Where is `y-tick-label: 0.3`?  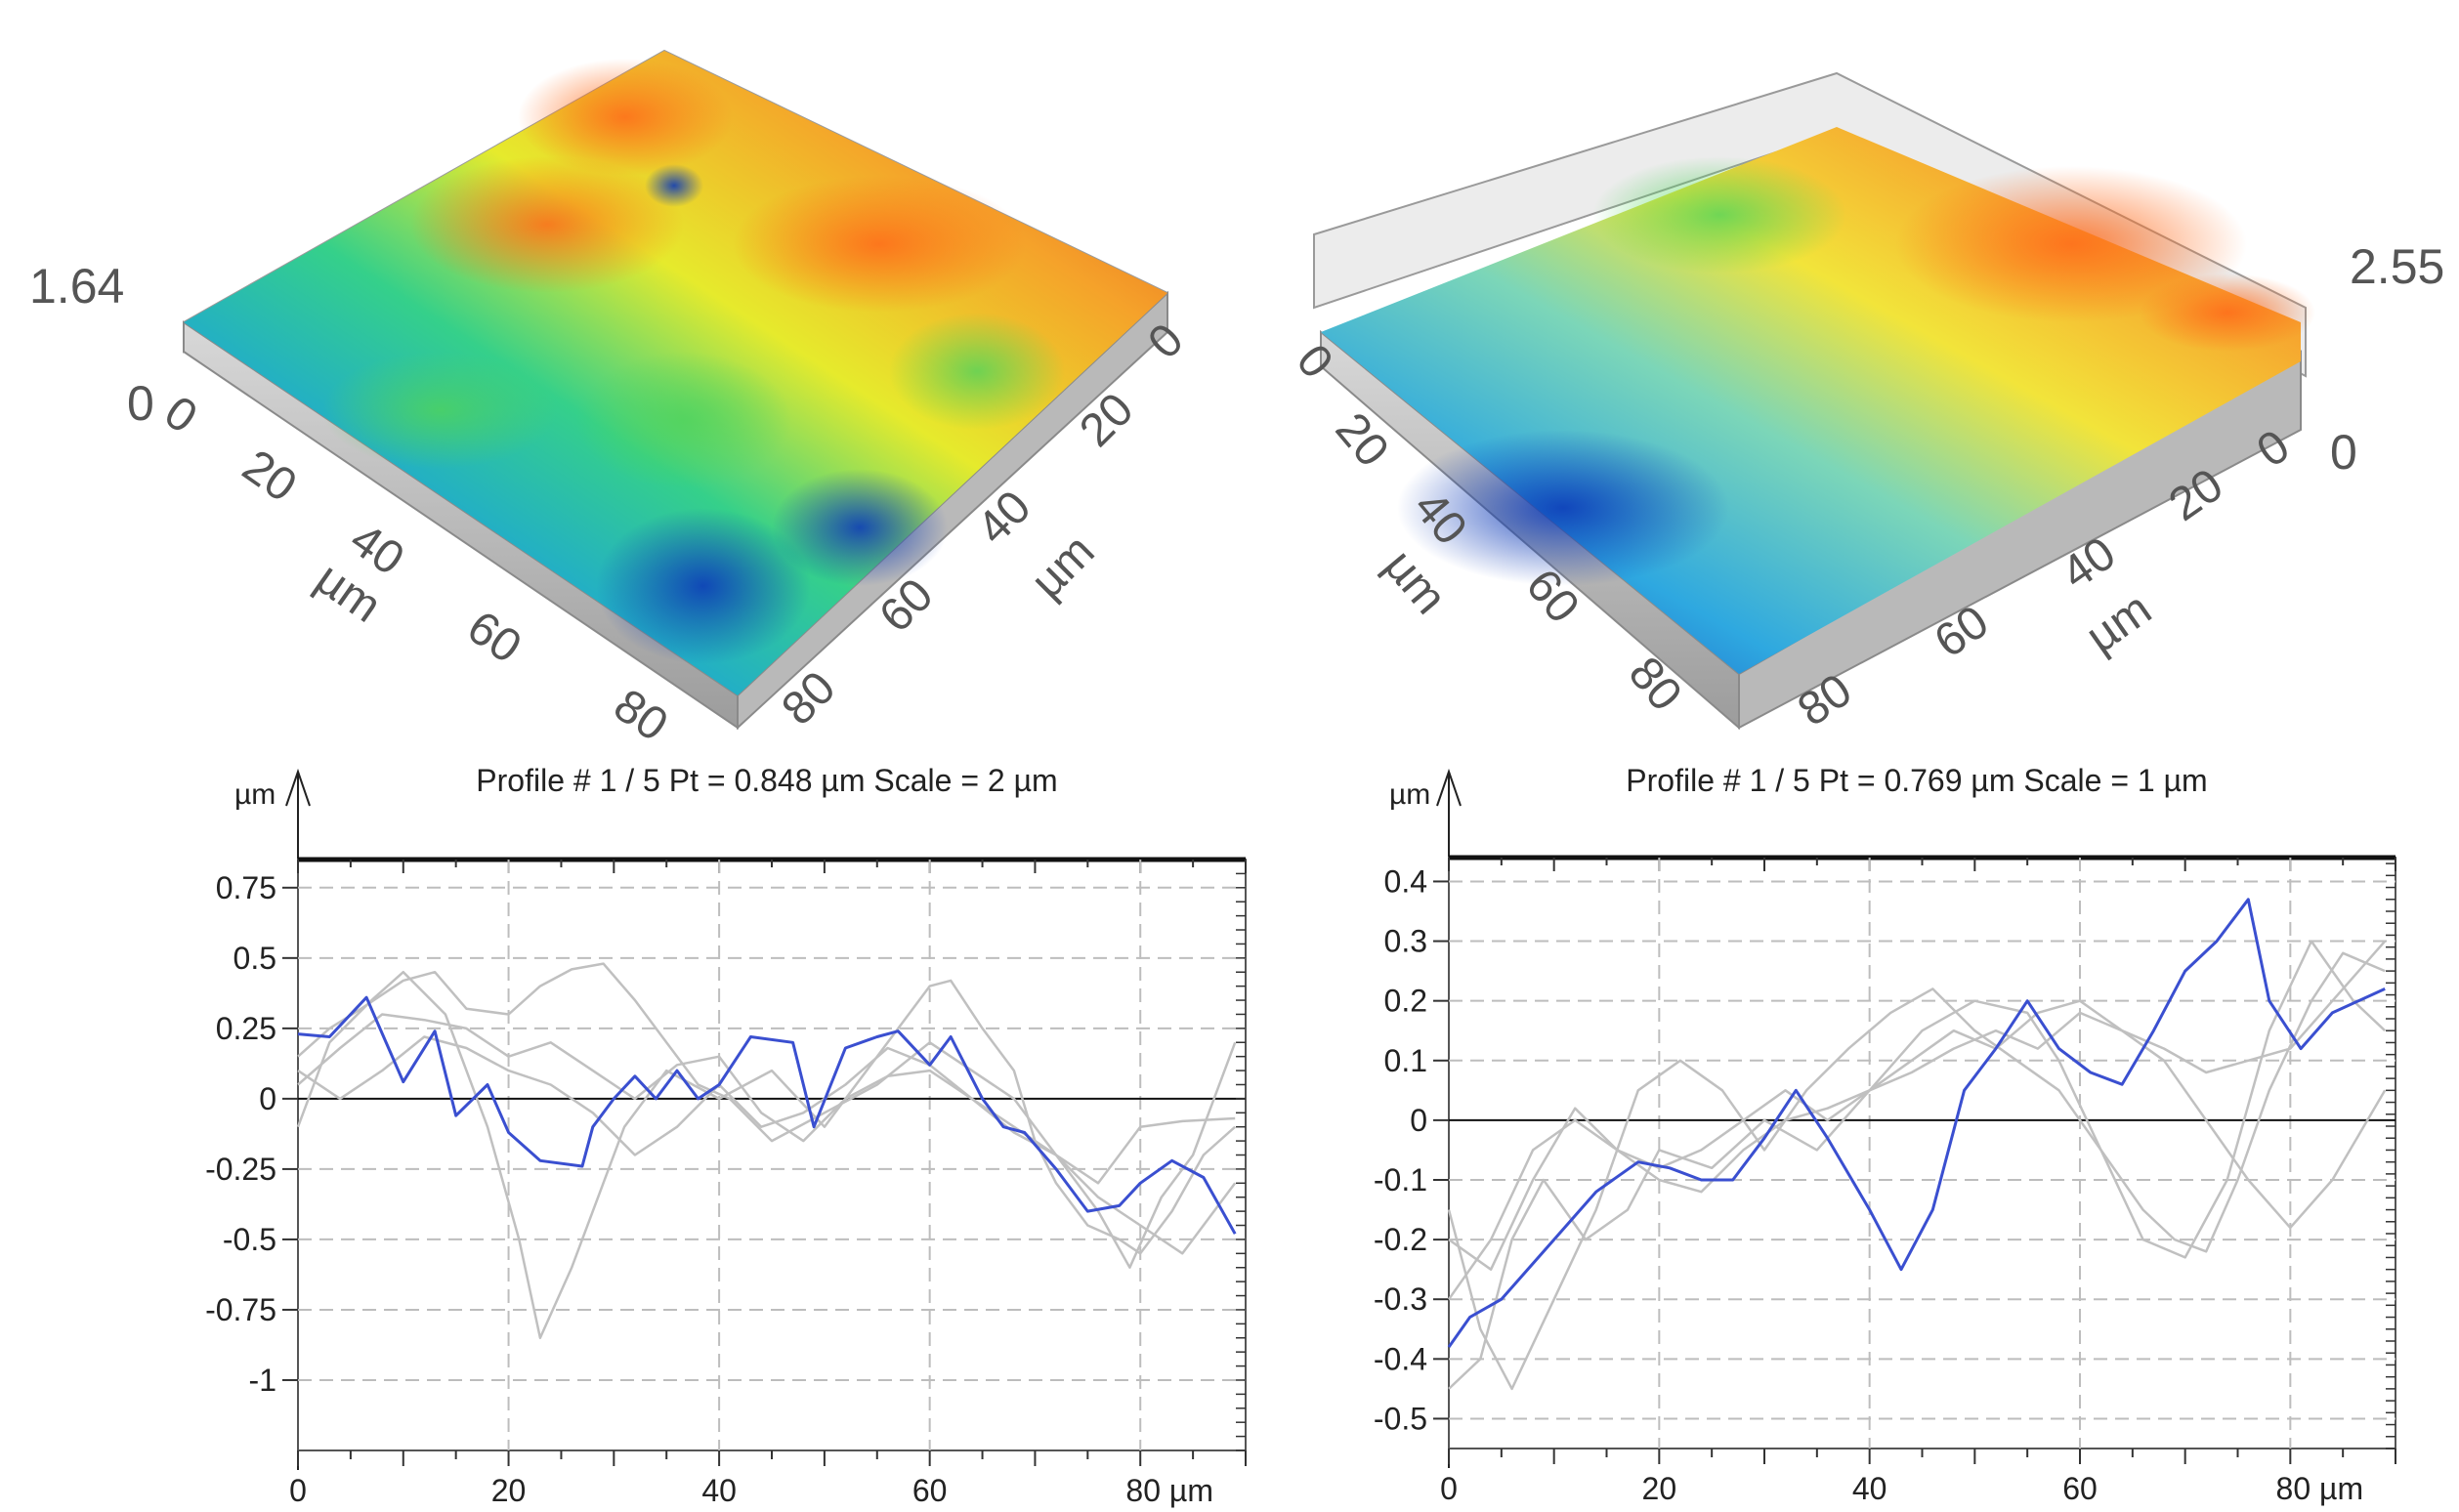 y-tick-label: 0.3 is located at coordinates (1405, 941).